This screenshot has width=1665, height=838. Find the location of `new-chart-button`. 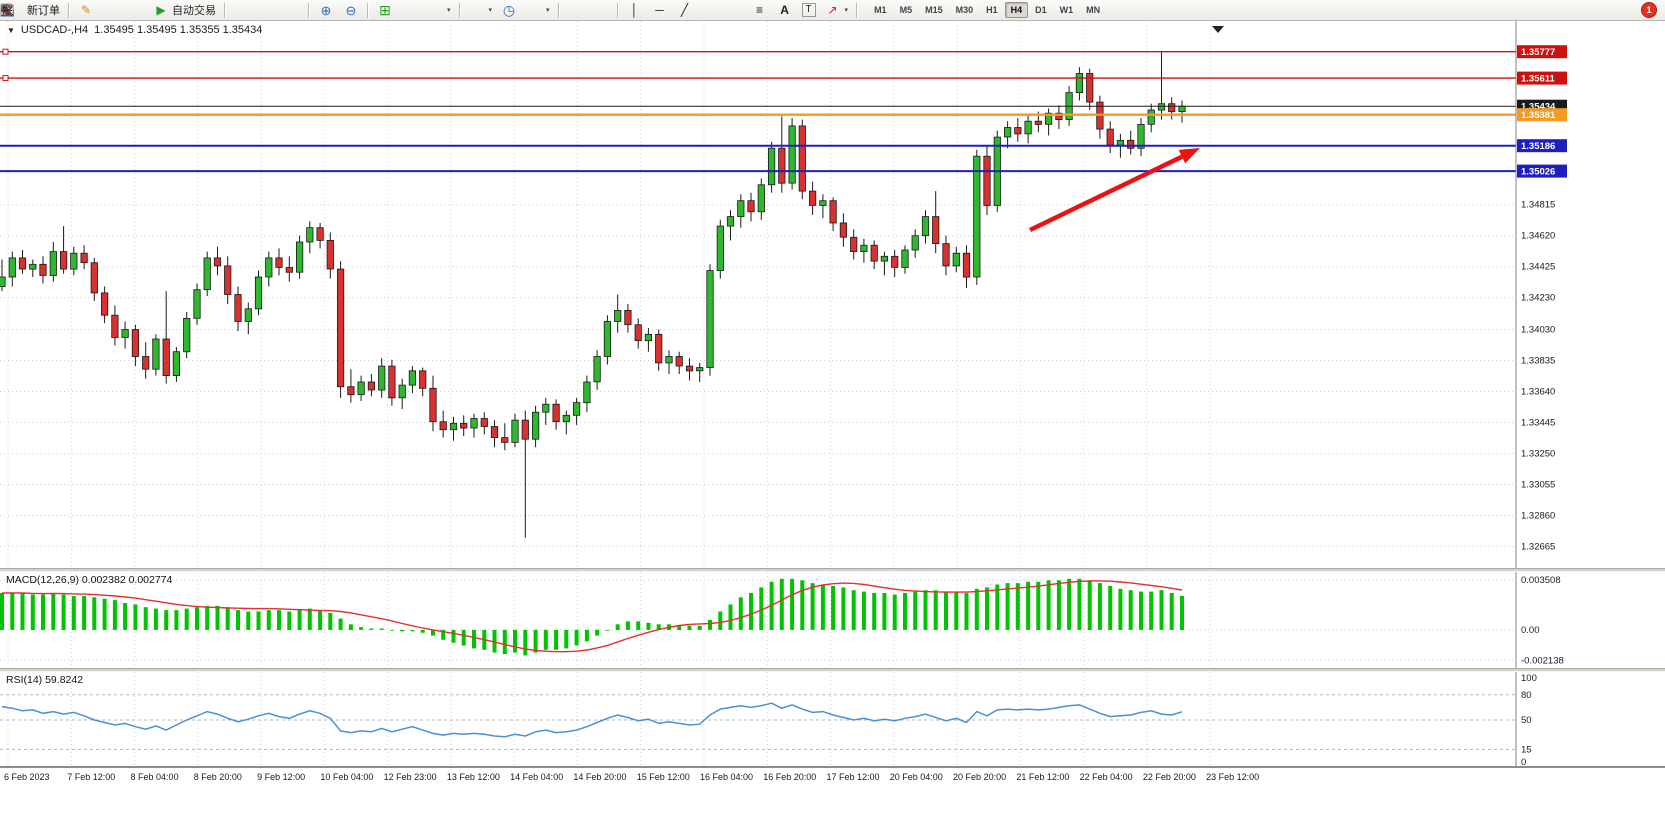

new-chart-button is located at coordinates (61, 10).